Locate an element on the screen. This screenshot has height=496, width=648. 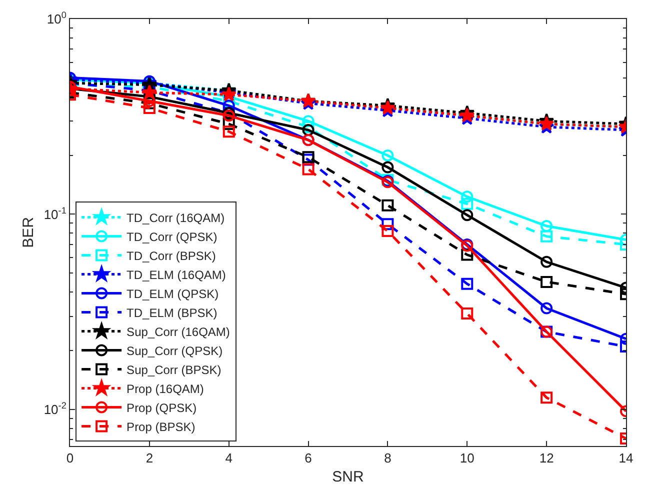
y-tick-label: 10$^{0}$ is located at coordinates (56, 18).